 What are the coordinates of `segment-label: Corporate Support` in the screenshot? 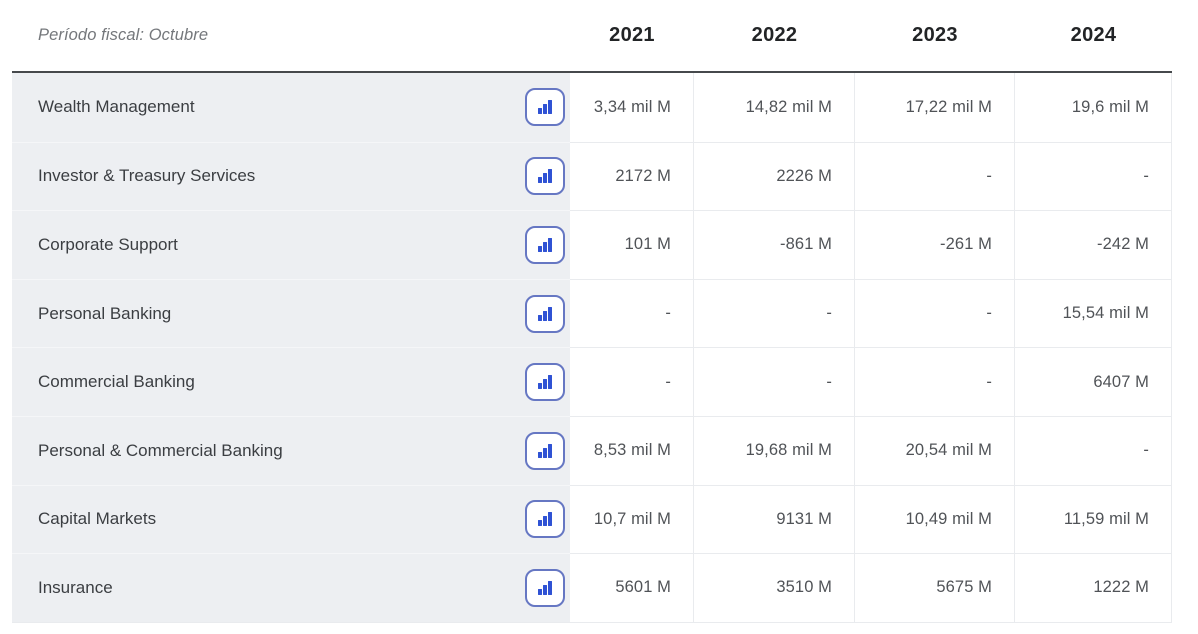 It's located at (108, 244).